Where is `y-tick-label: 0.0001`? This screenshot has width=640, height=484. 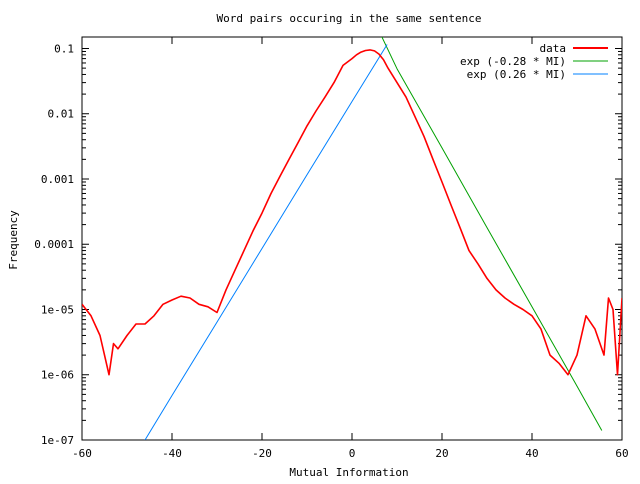 y-tick-label: 0.0001 is located at coordinates (54, 244).